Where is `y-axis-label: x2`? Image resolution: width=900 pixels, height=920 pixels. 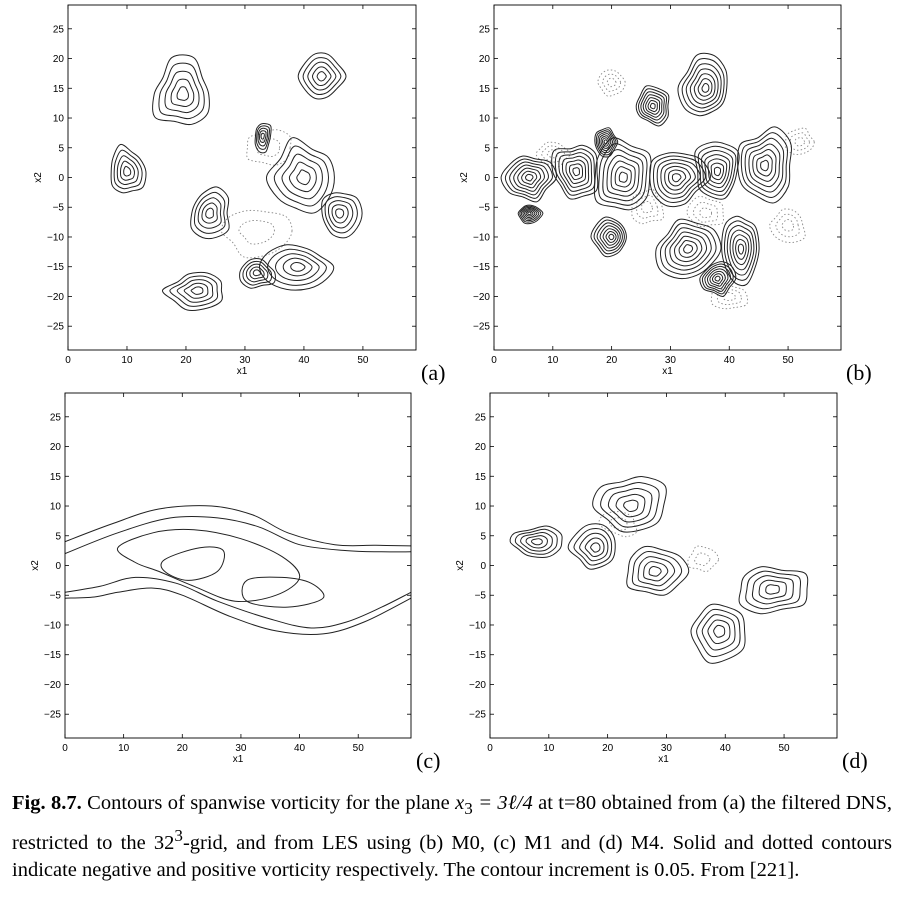
y-axis-label: x2 is located at coordinates (35, 565).